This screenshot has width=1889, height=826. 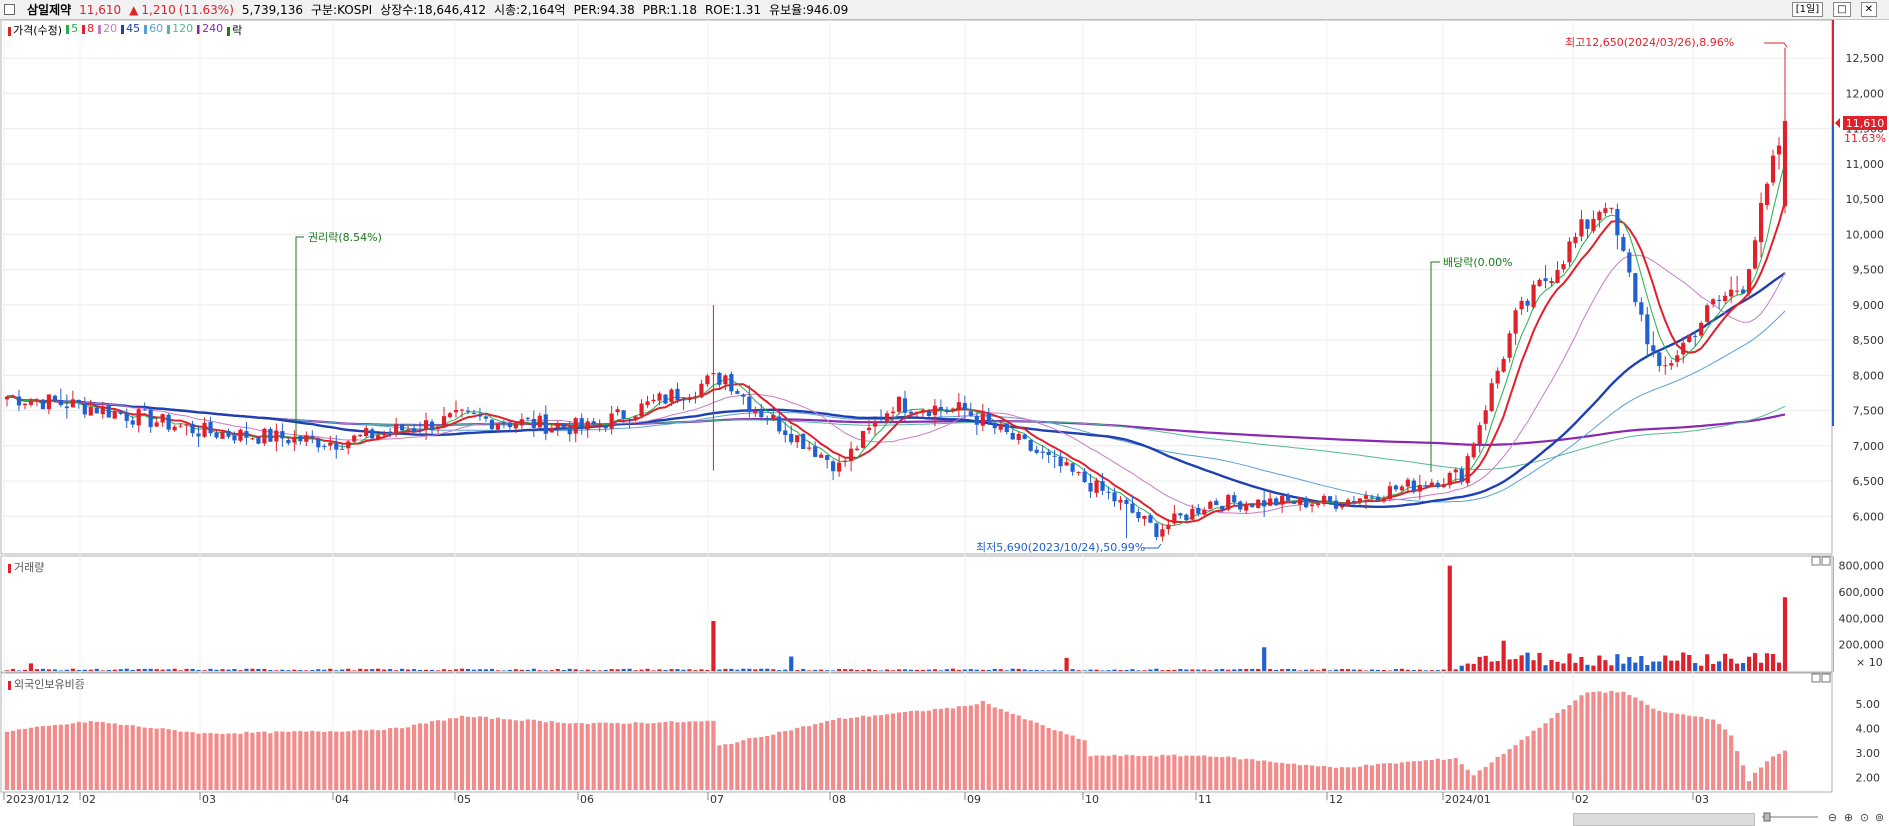 What do you see at coordinates (1868, 9) in the screenshot?
I see `close-icon: ✕` at bounding box center [1868, 9].